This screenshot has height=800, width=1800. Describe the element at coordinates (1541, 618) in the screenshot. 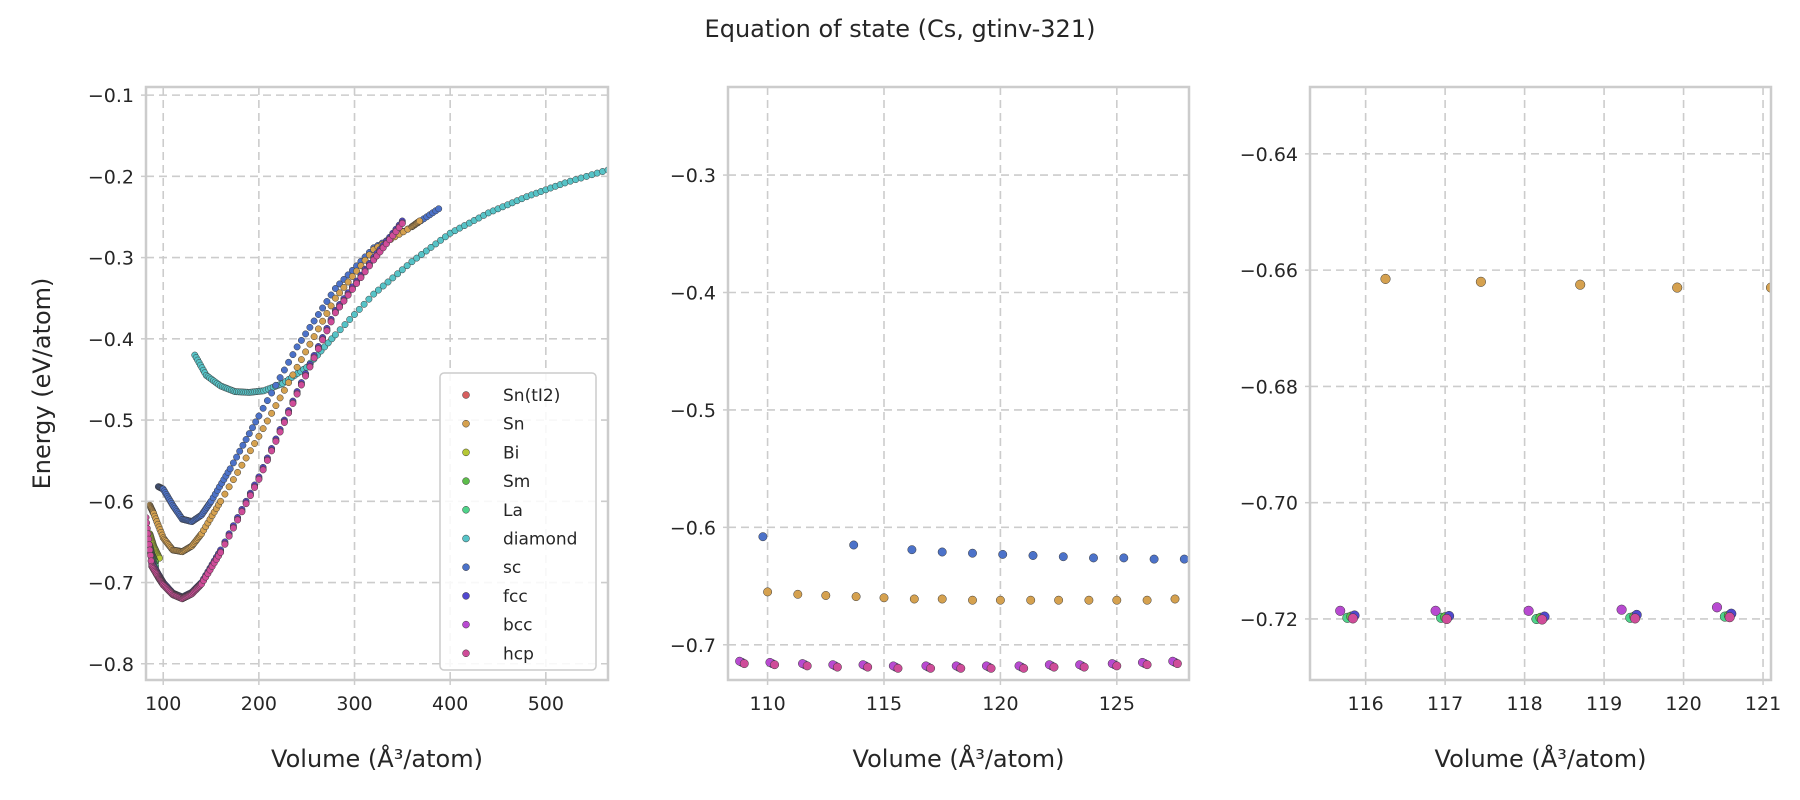

I see `series-hcp` at that location.